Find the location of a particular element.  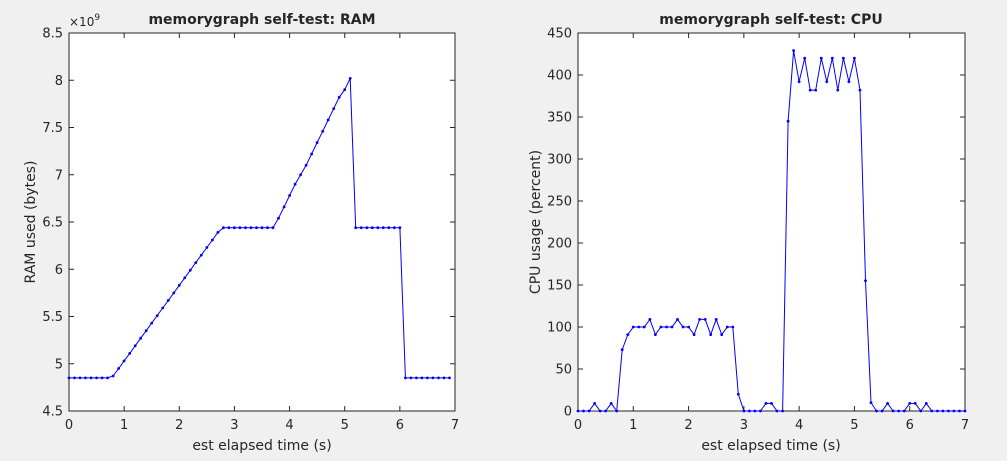

cpu-y-tick-label: 350 is located at coordinates (559, 118).